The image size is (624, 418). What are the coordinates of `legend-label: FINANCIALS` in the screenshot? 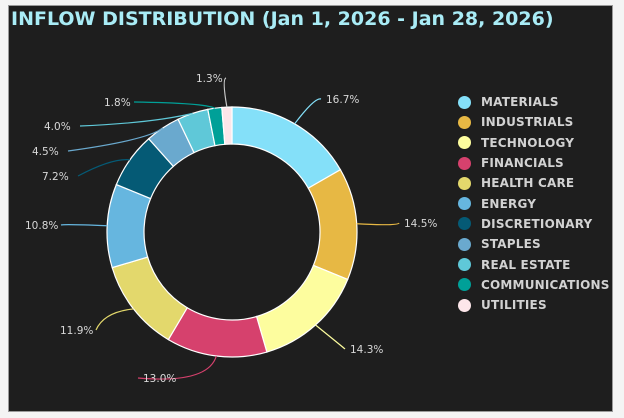 It's located at (522, 163).